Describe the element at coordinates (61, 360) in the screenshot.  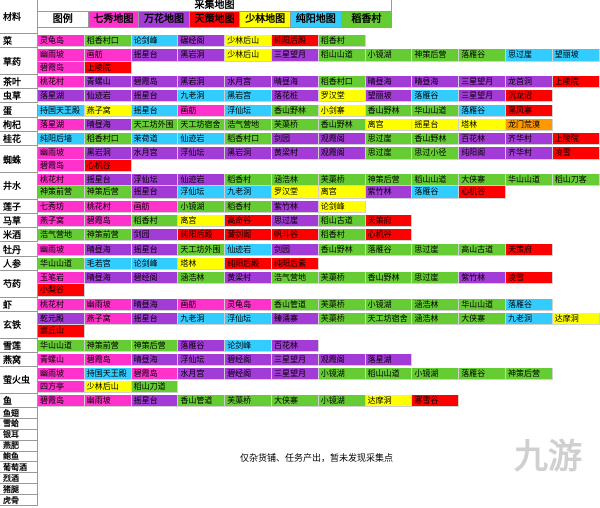
I see `map-cell: 青螺山` at that location.